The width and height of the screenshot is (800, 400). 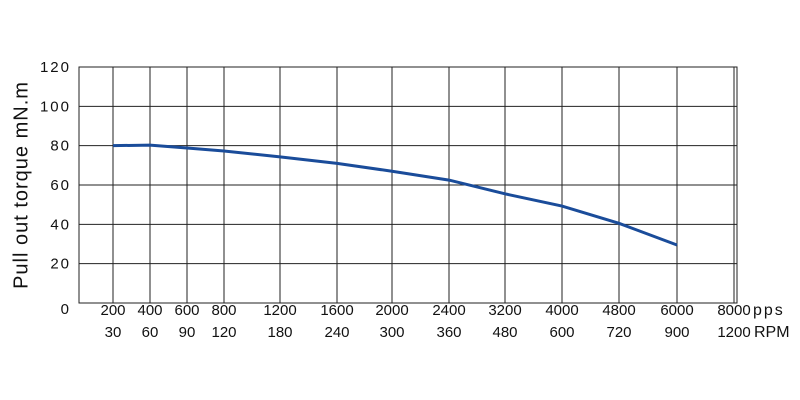 What do you see at coordinates (60, 146) in the screenshot?
I see `y-tick-label: 80` at bounding box center [60, 146].